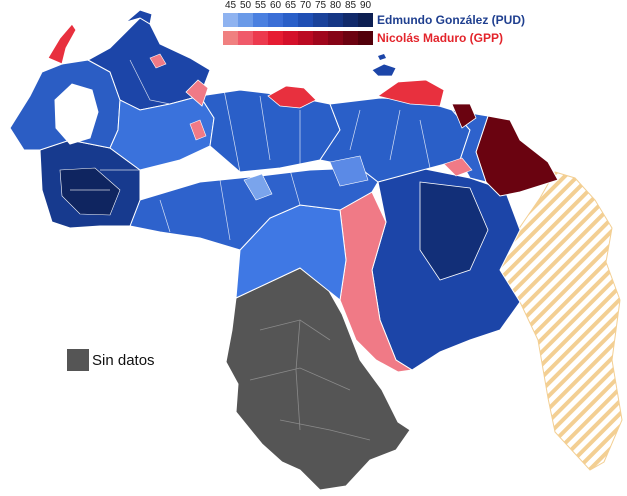  I want to click on lake-maracaibo, so click(76, 114).